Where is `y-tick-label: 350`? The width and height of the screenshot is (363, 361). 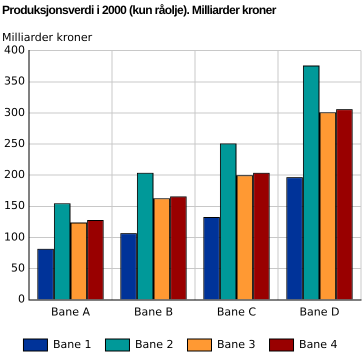 y-tick-label: 350 is located at coordinates (14, 81).